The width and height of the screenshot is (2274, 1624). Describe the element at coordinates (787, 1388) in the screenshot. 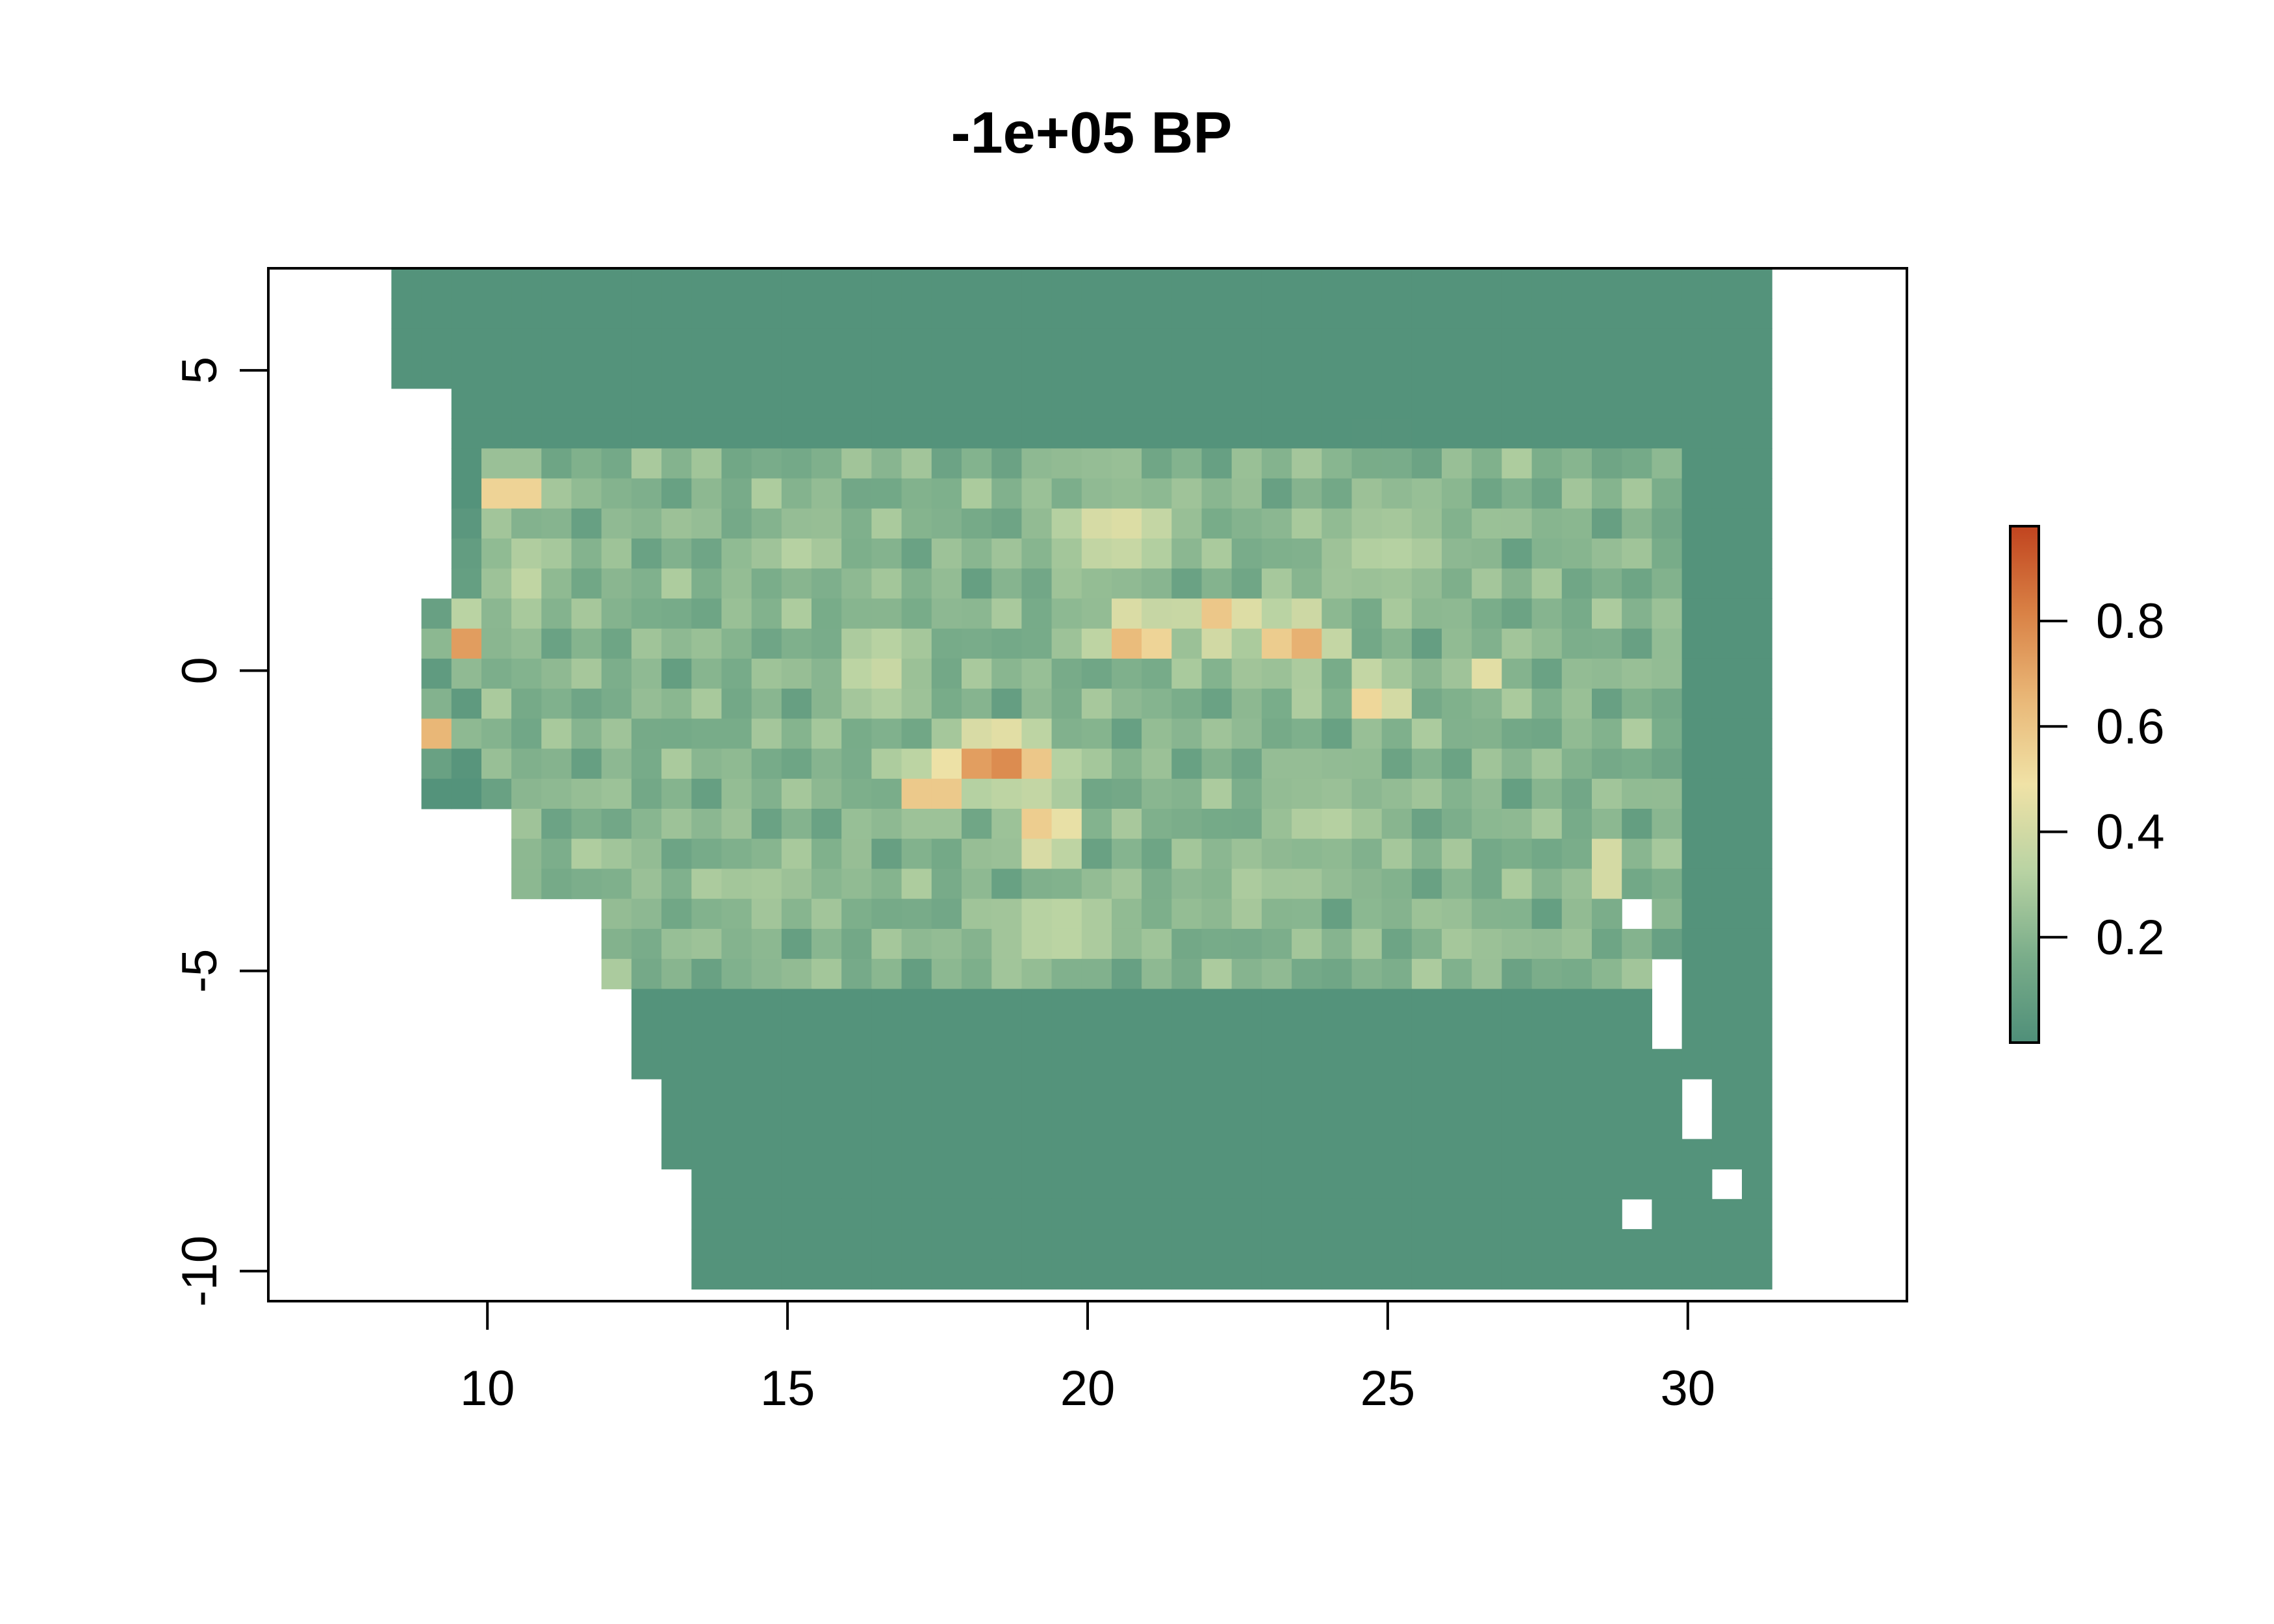

I see `x-tick-label: 15` at that location.